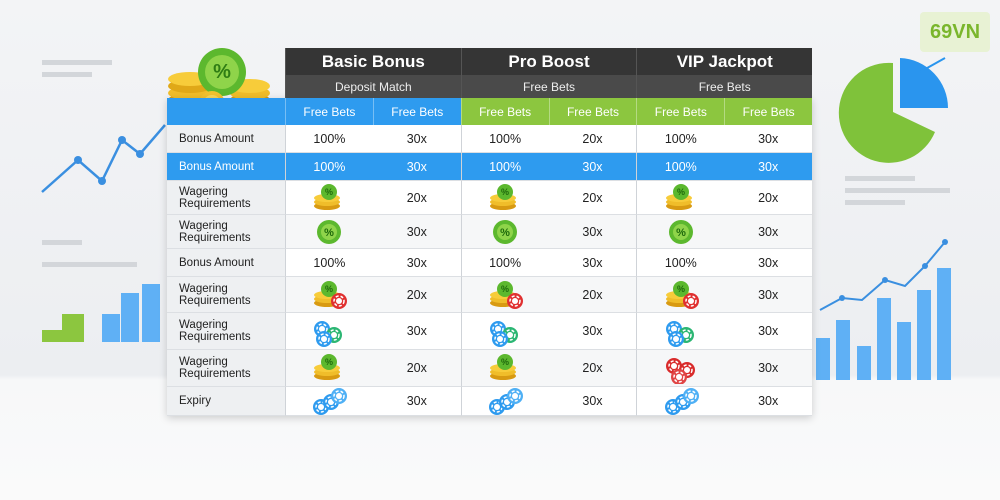  I want to click on plan-name: VIP Jackpot, so click(724, 61).